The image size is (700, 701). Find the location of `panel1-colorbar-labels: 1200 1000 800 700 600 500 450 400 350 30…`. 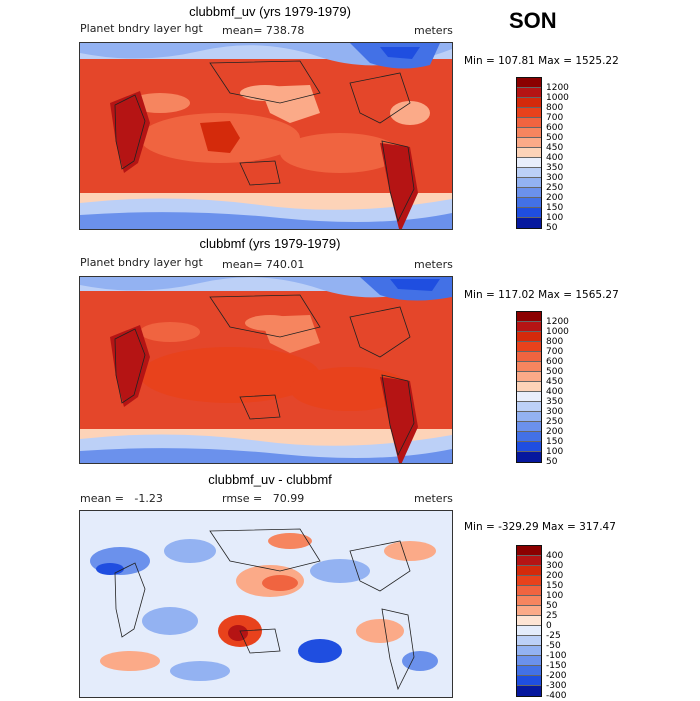

panel1-colorbar-labels: 1200 1000 800 700 600 500 450 400 350 30… is located at coordinates (557, 158).